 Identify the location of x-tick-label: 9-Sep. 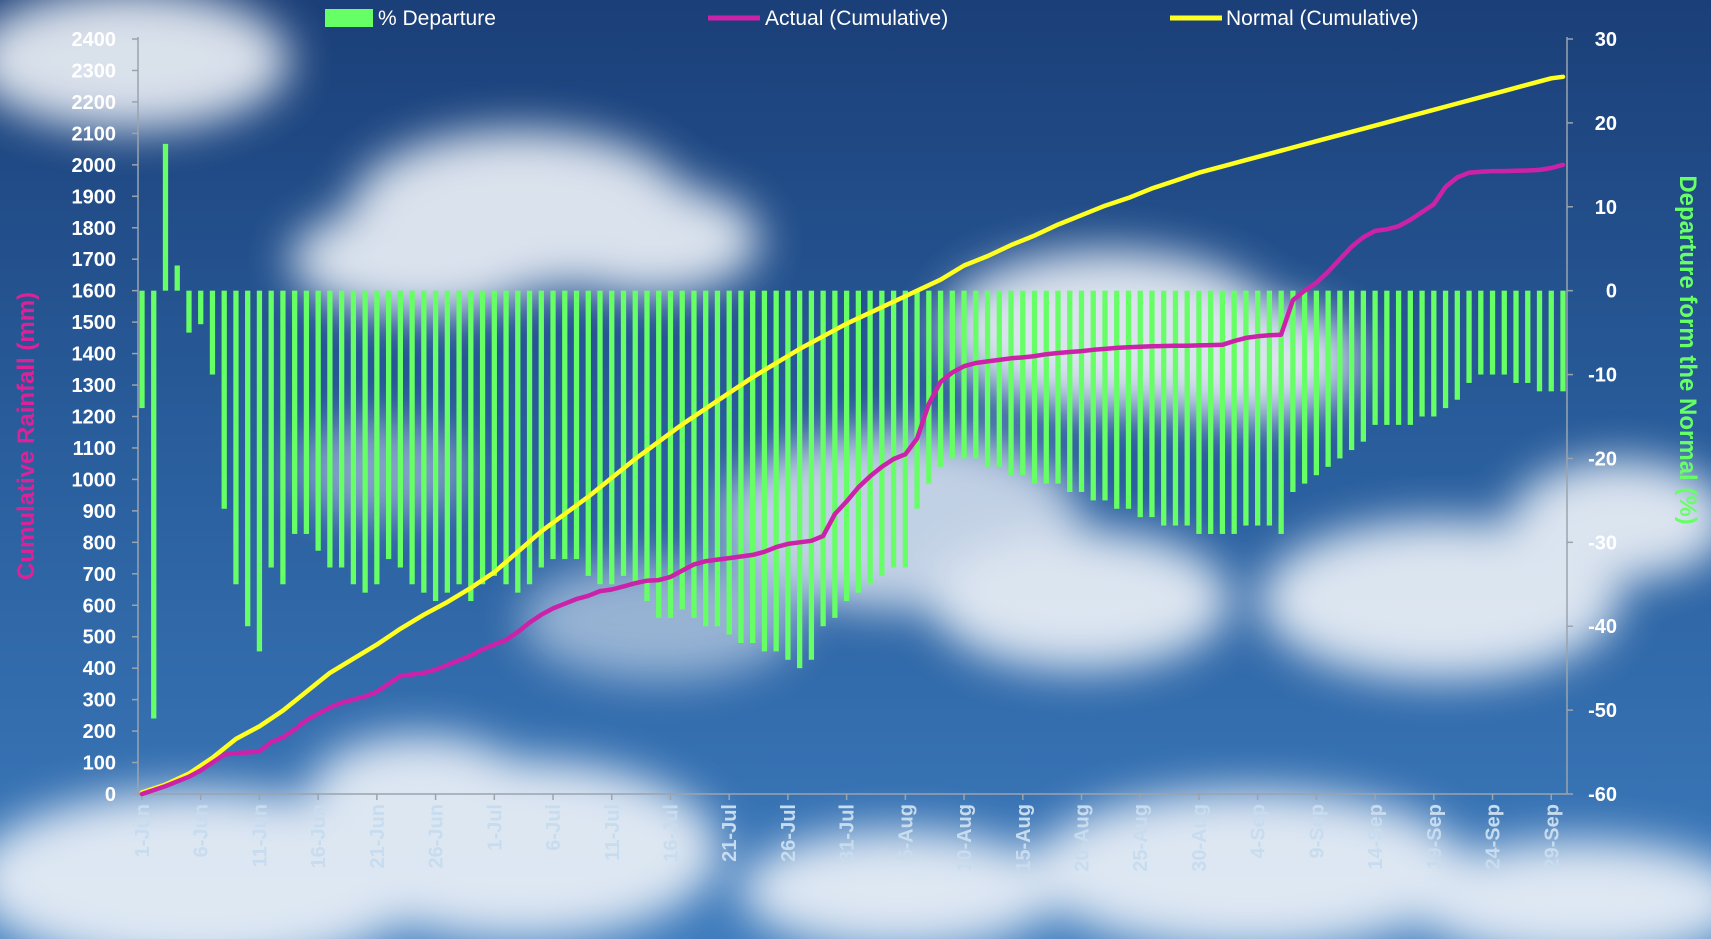
(1317, 831).